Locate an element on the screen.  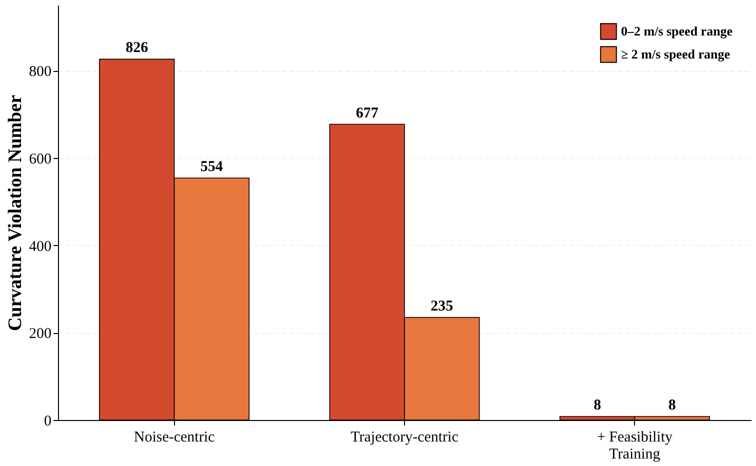
x-tick-label: Noise-centric is located at coordinates (175, 438).